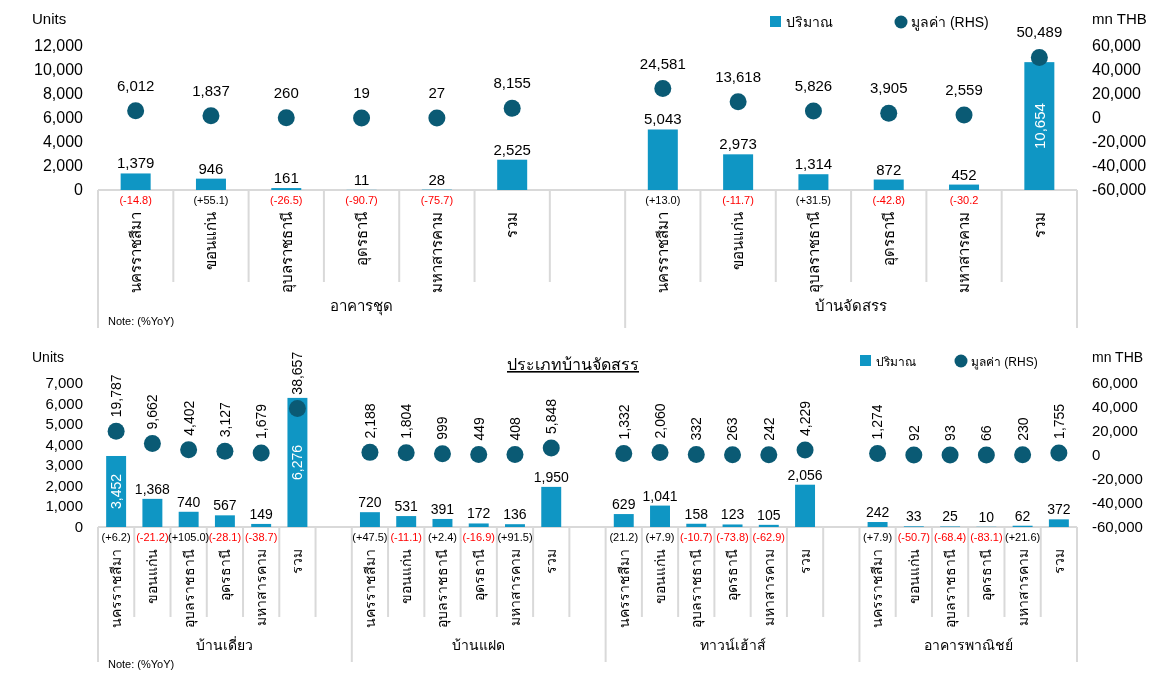  Describe the element at coordinates (512, 83) in the screenshot. I see `data-label: 8,155` at that location.